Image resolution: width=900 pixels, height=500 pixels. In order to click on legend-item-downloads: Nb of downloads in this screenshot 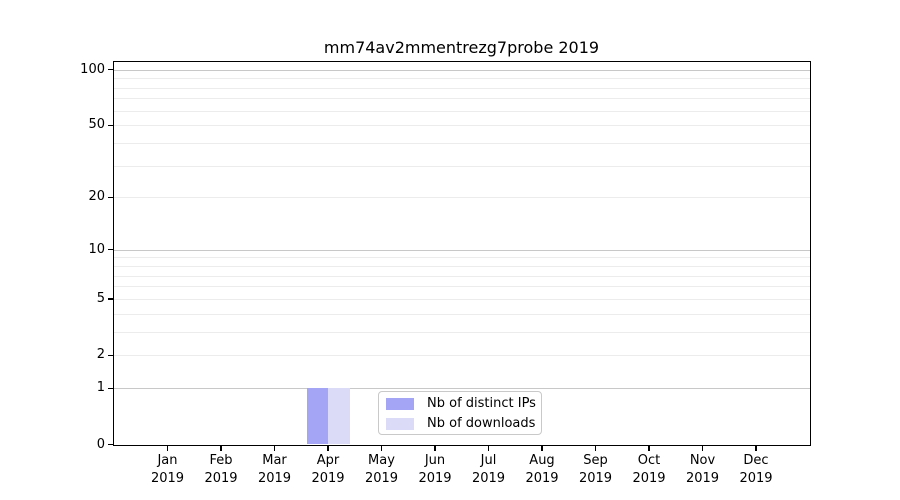, I will do `click(463, 423)`.